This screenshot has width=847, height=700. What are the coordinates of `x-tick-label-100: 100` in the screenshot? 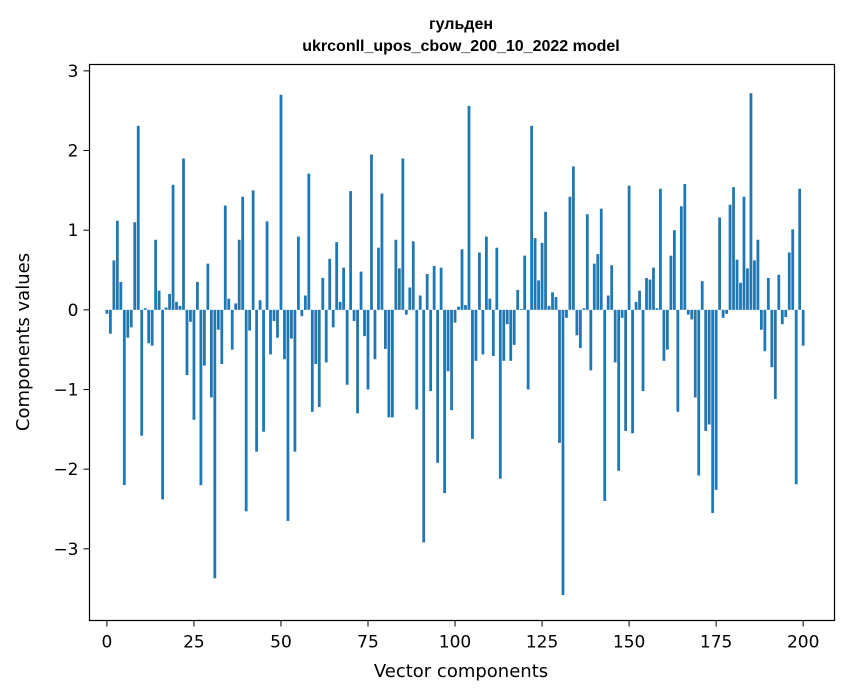 It's located at (455, 643).